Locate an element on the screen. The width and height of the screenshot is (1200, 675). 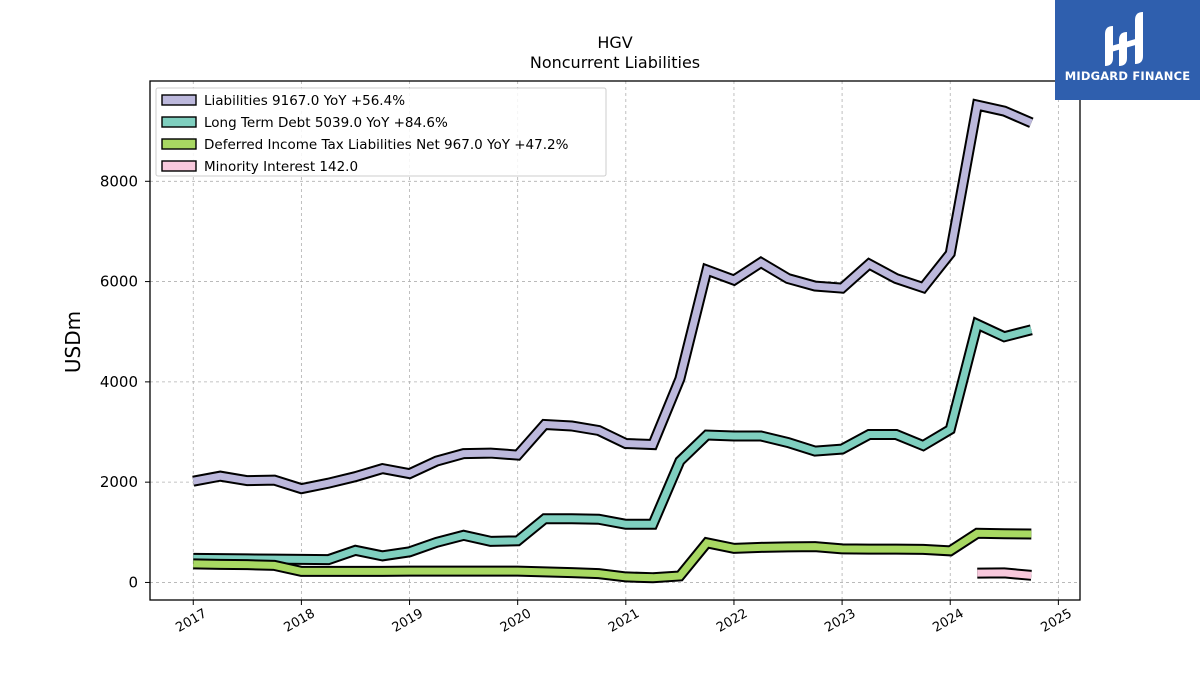
chart-title: HGV is located at coordinates (614, 42).